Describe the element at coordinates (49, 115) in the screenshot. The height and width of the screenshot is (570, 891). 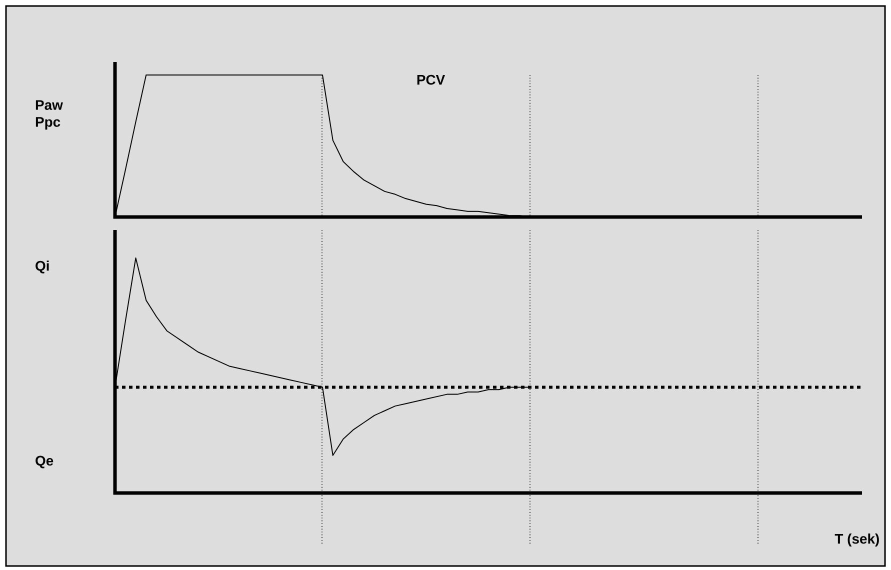
I see `y-axis-title: Paw Ppc` at that location.